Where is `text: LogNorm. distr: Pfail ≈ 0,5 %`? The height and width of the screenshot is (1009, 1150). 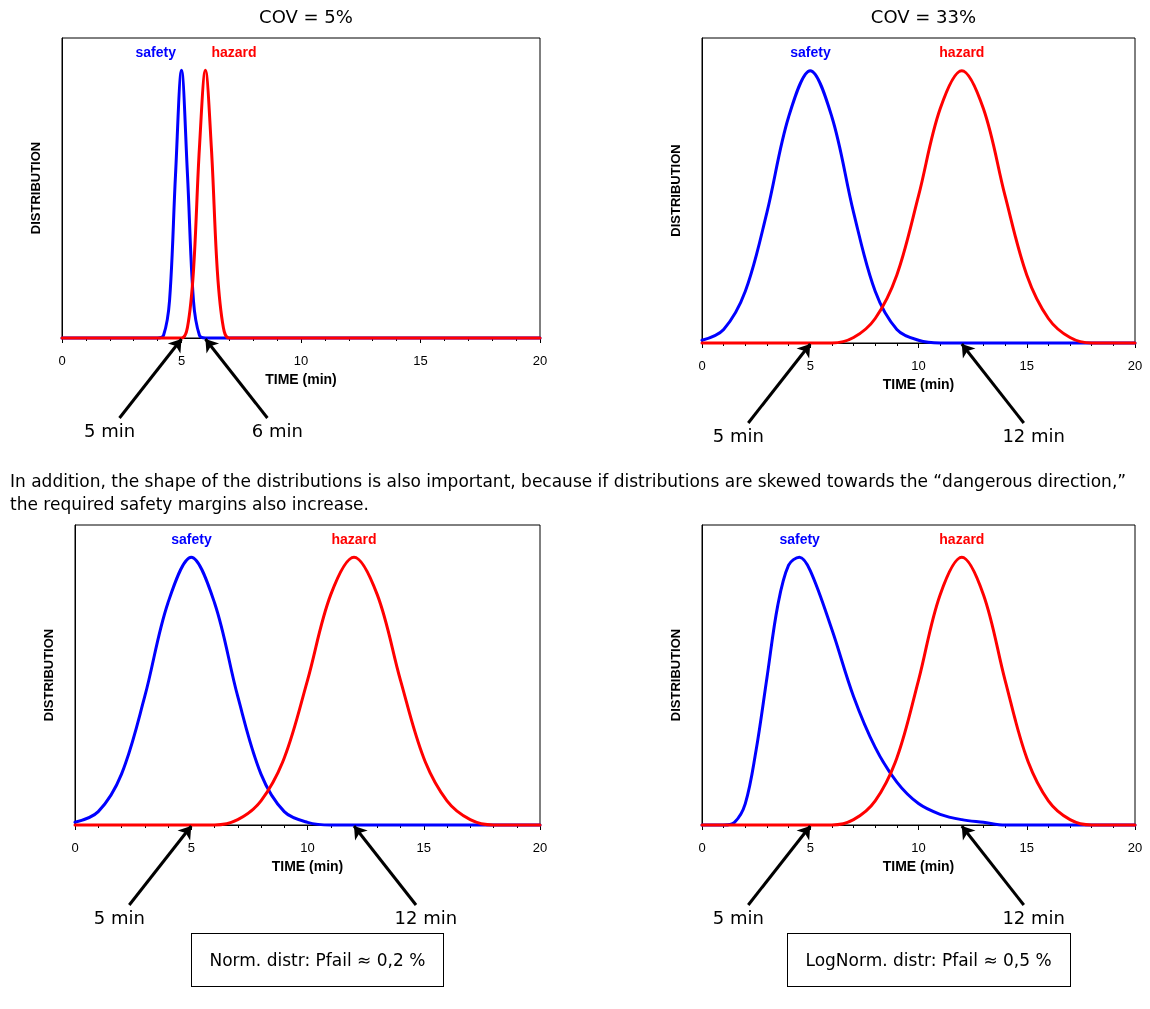
text: LogNorm. distr: Pfail ≈ 0,5 % is located at coordinates (928, 960).